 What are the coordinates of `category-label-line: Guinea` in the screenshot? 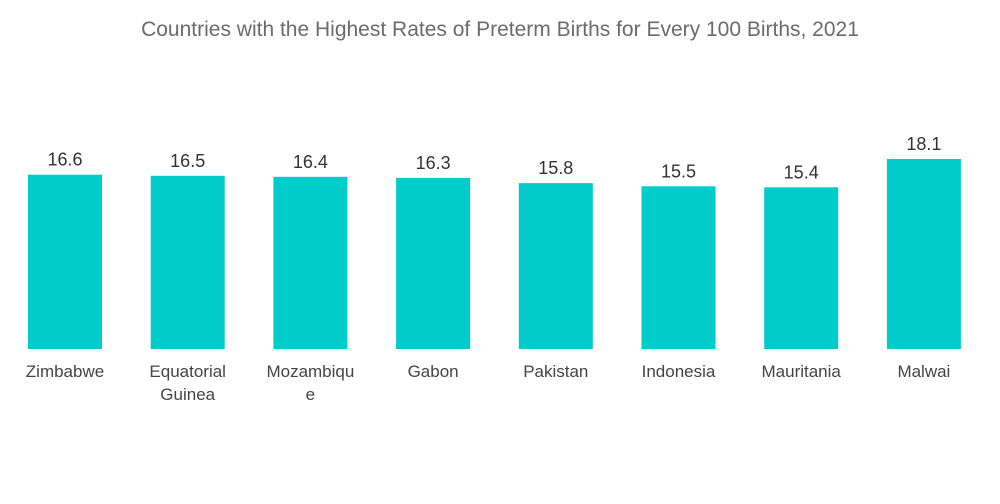 It's located at (187, 394).